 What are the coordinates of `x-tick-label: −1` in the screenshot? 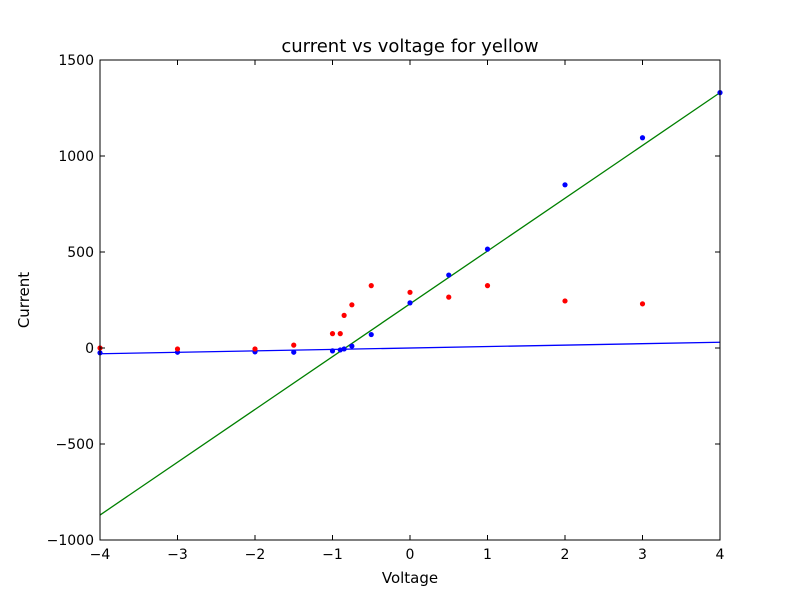 It's located at (332, 555).